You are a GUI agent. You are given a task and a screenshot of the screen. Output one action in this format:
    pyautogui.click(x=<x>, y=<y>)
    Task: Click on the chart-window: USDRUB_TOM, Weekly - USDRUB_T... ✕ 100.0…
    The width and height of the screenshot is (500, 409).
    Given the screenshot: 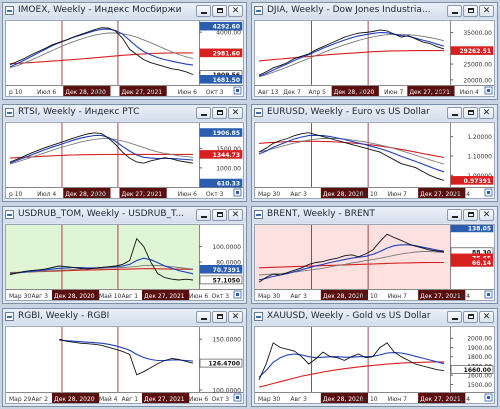 What is the action you would take?
    pyautogui.click(x=124, y=255)
    